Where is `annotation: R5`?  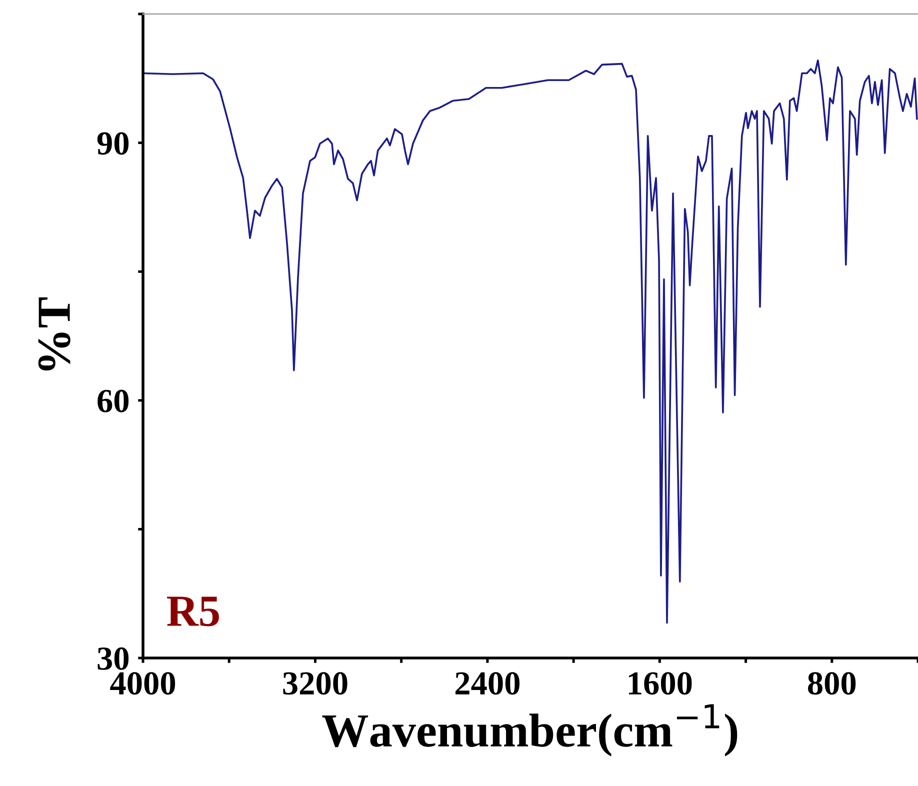
annotation: R5 is located at coordinates (193, 611).